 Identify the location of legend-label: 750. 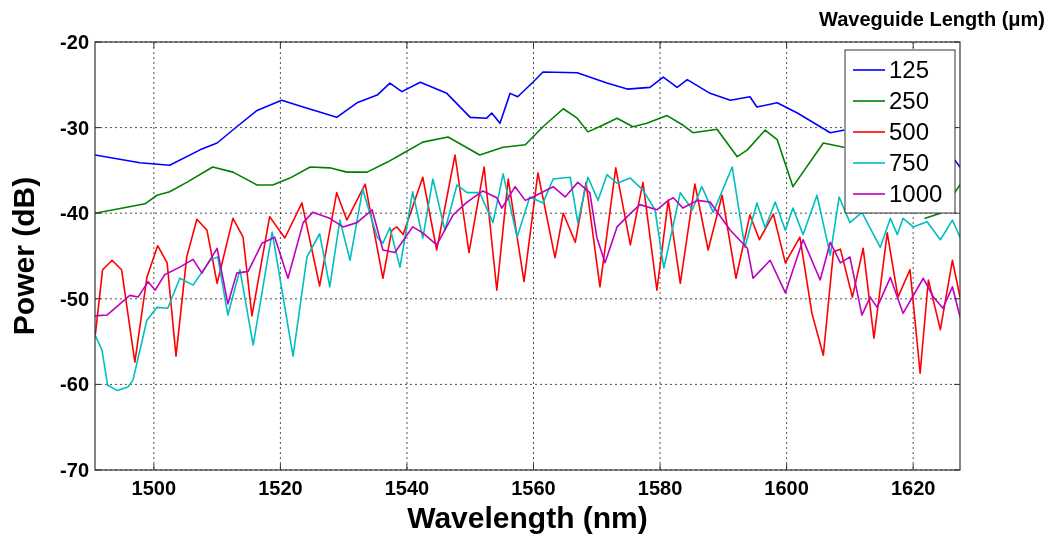
(909, 163).